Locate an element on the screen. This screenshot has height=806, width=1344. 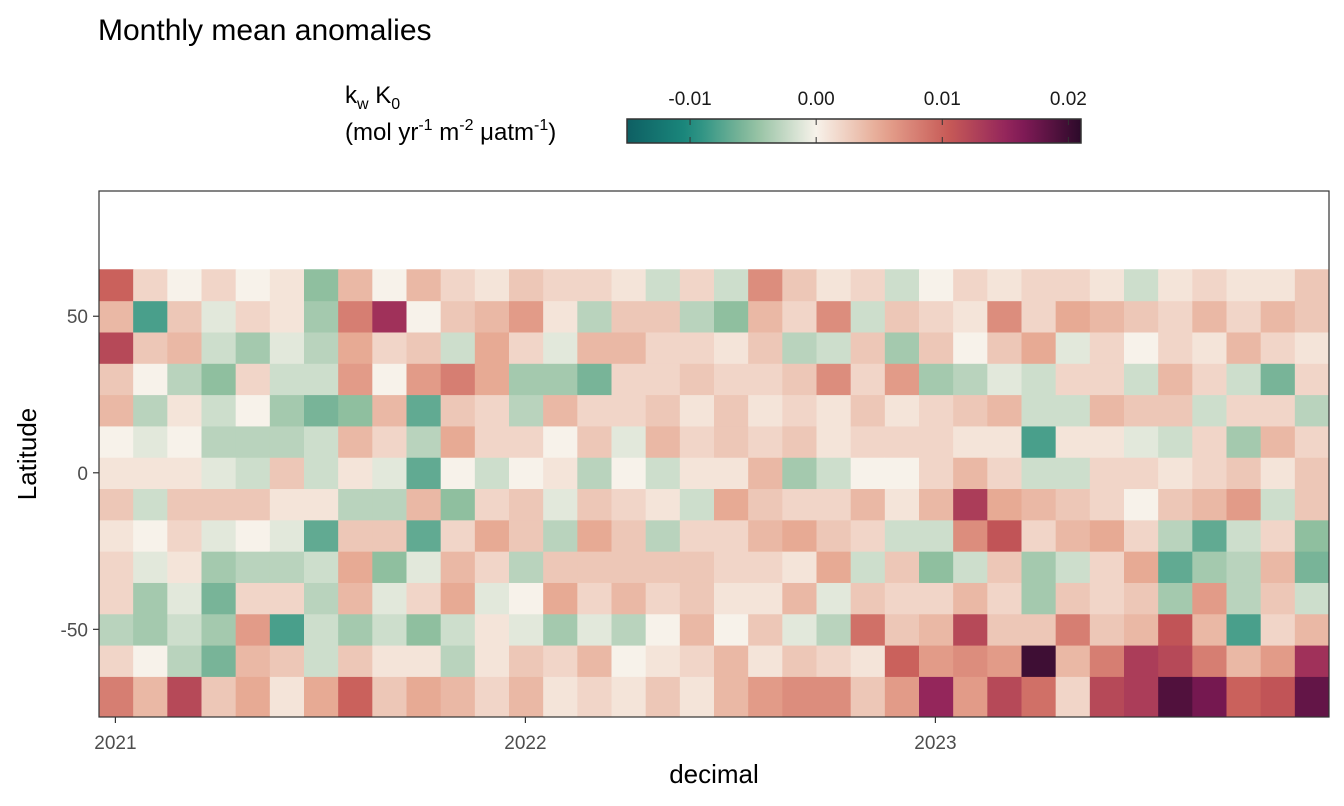
legend-colorbar-frame is located at coordinates (854, 131).